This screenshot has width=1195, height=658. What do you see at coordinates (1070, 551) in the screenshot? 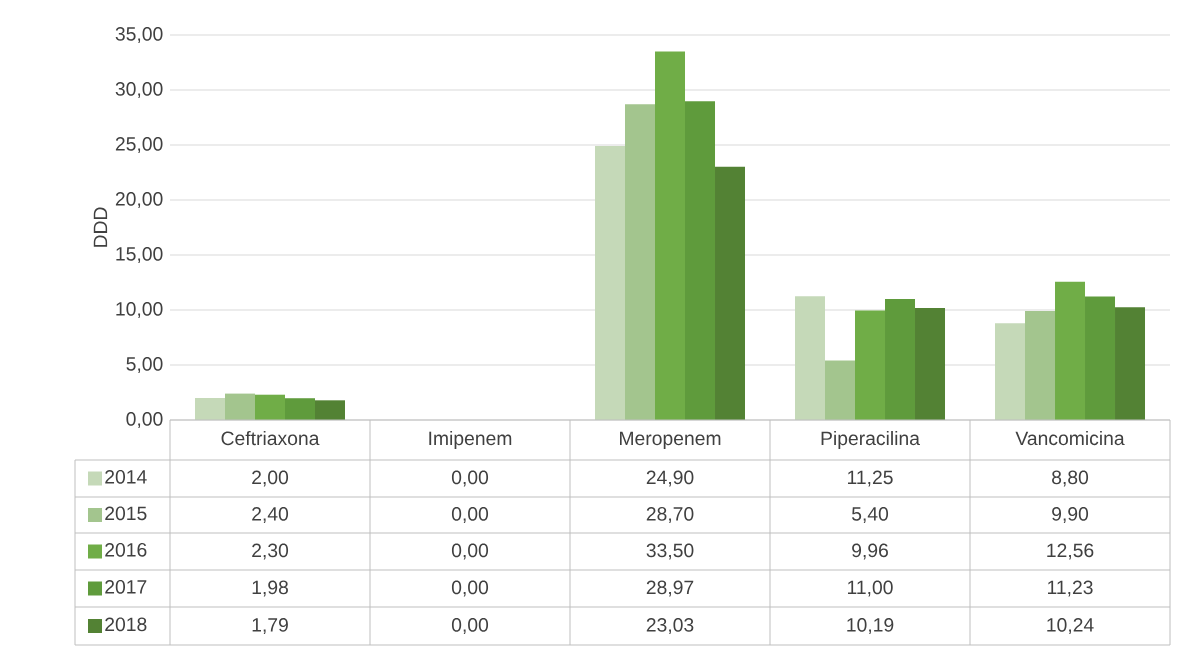
I see `data-label: 12,56` at bounding box center [1070, 551].